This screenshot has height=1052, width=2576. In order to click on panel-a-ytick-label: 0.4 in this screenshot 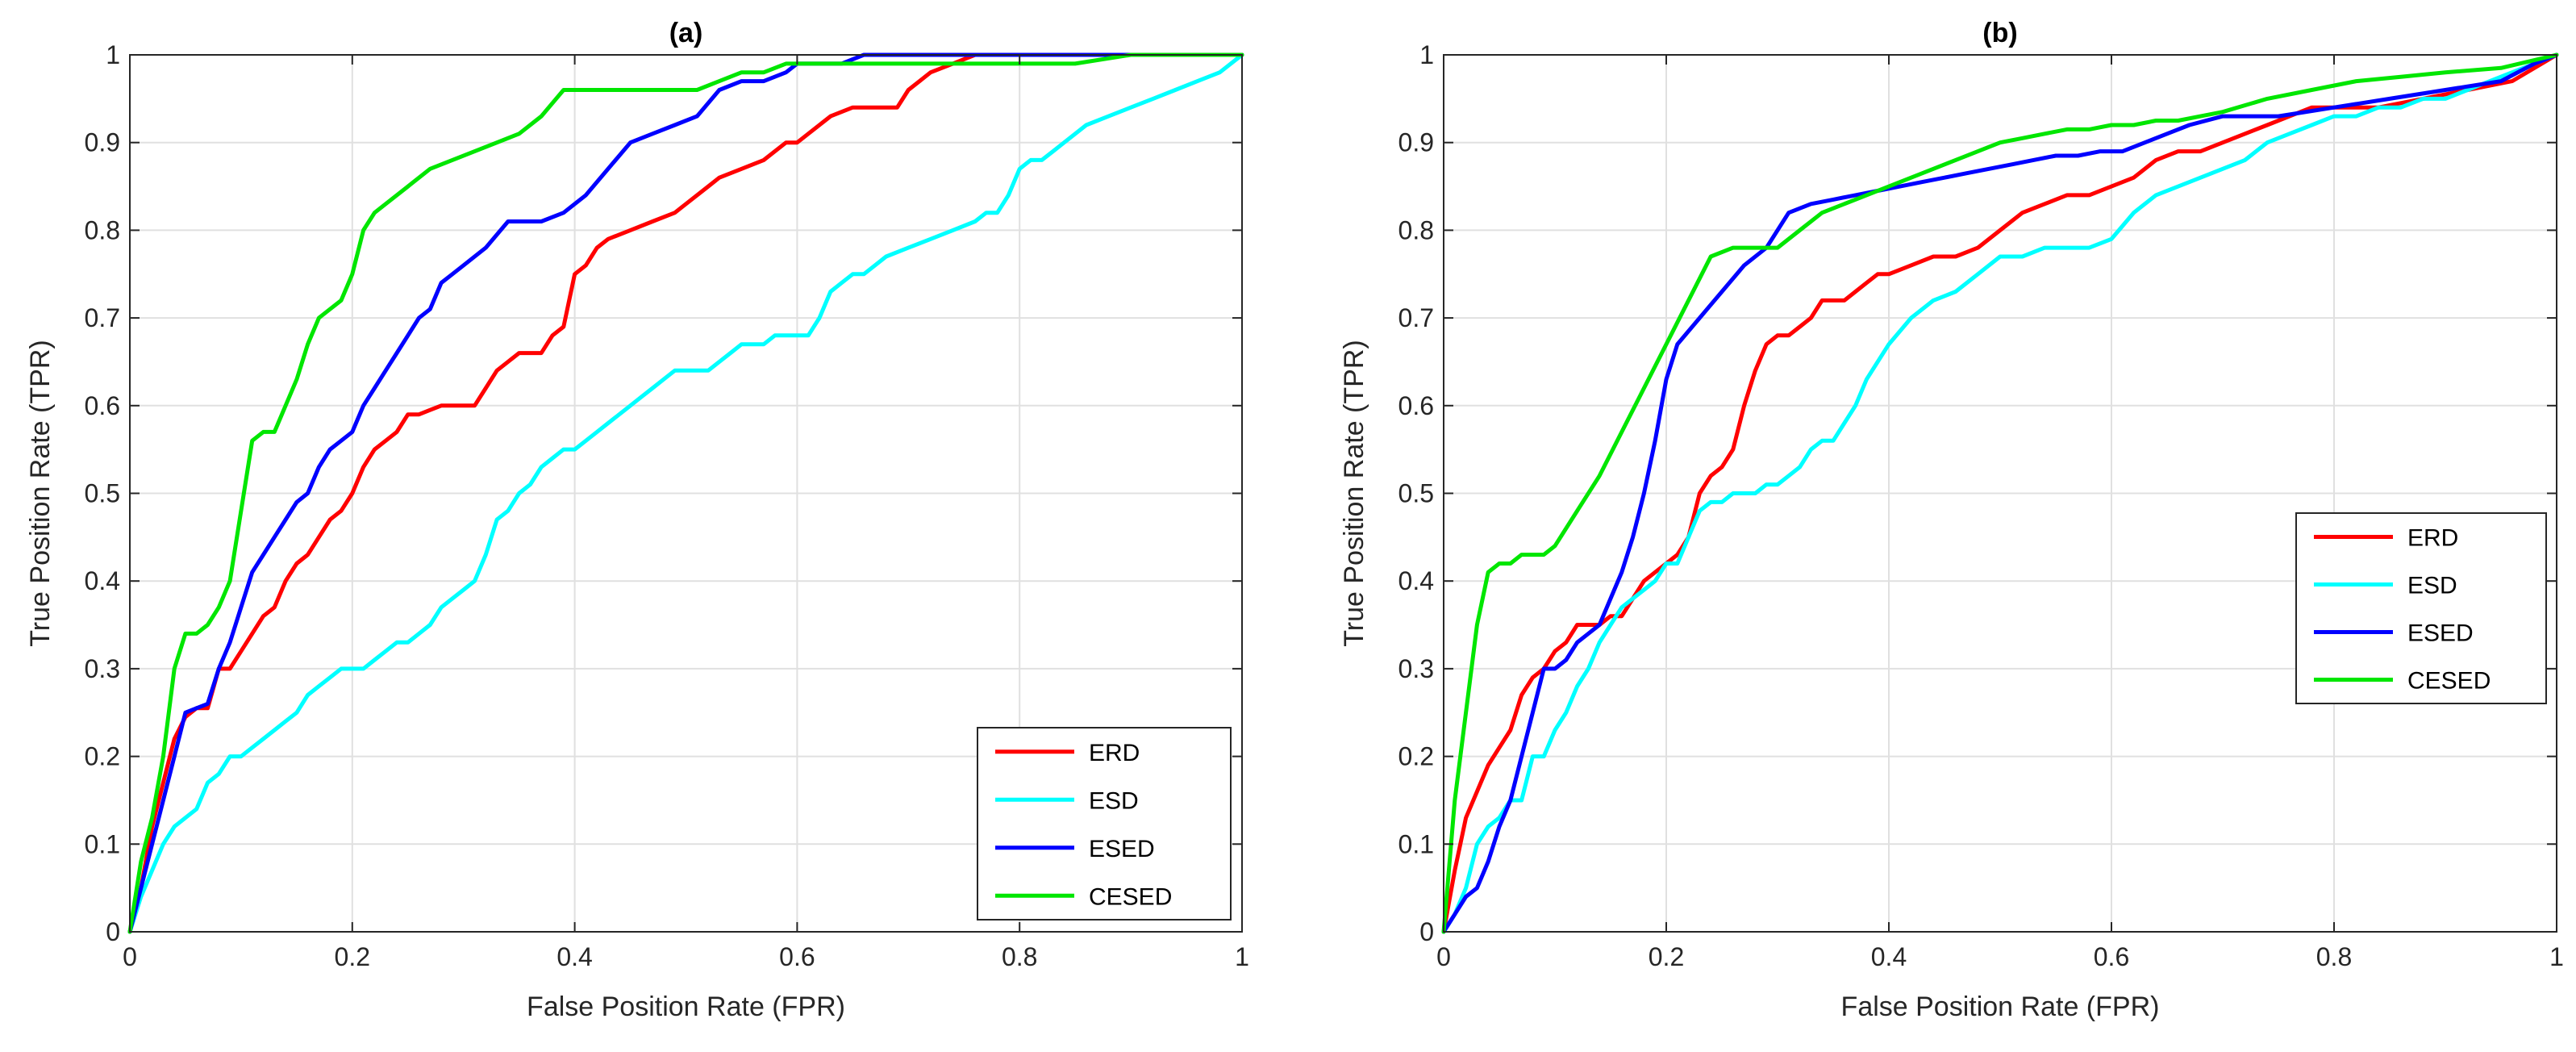, I will do `click(102, 580)`.